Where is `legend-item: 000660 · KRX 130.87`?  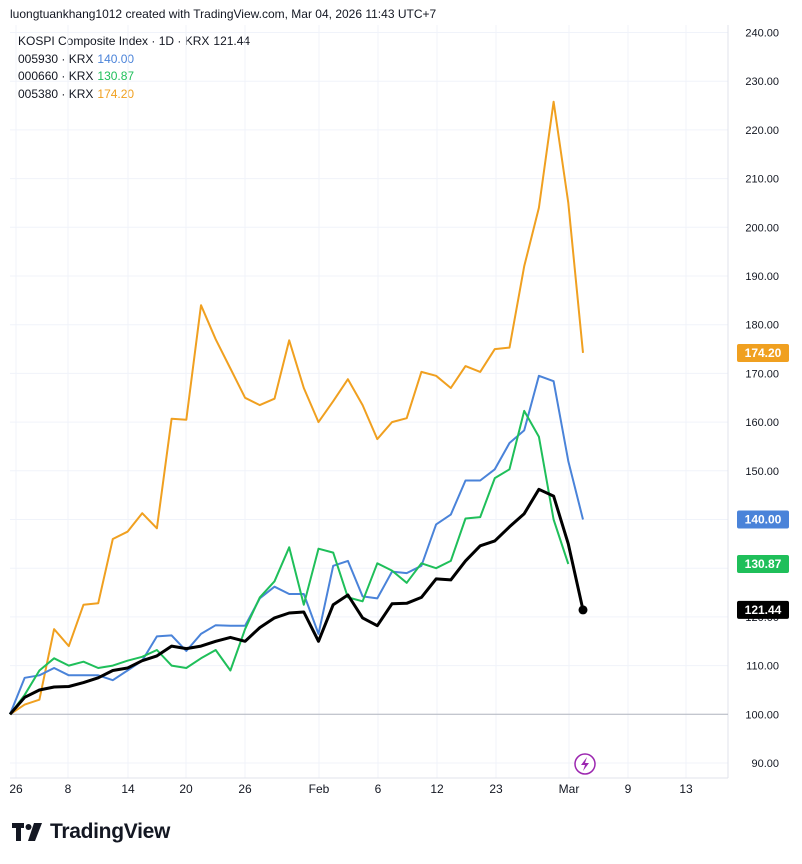
legend-item: 000660 · KRX 130.87 is located at coordinates (134, 77).